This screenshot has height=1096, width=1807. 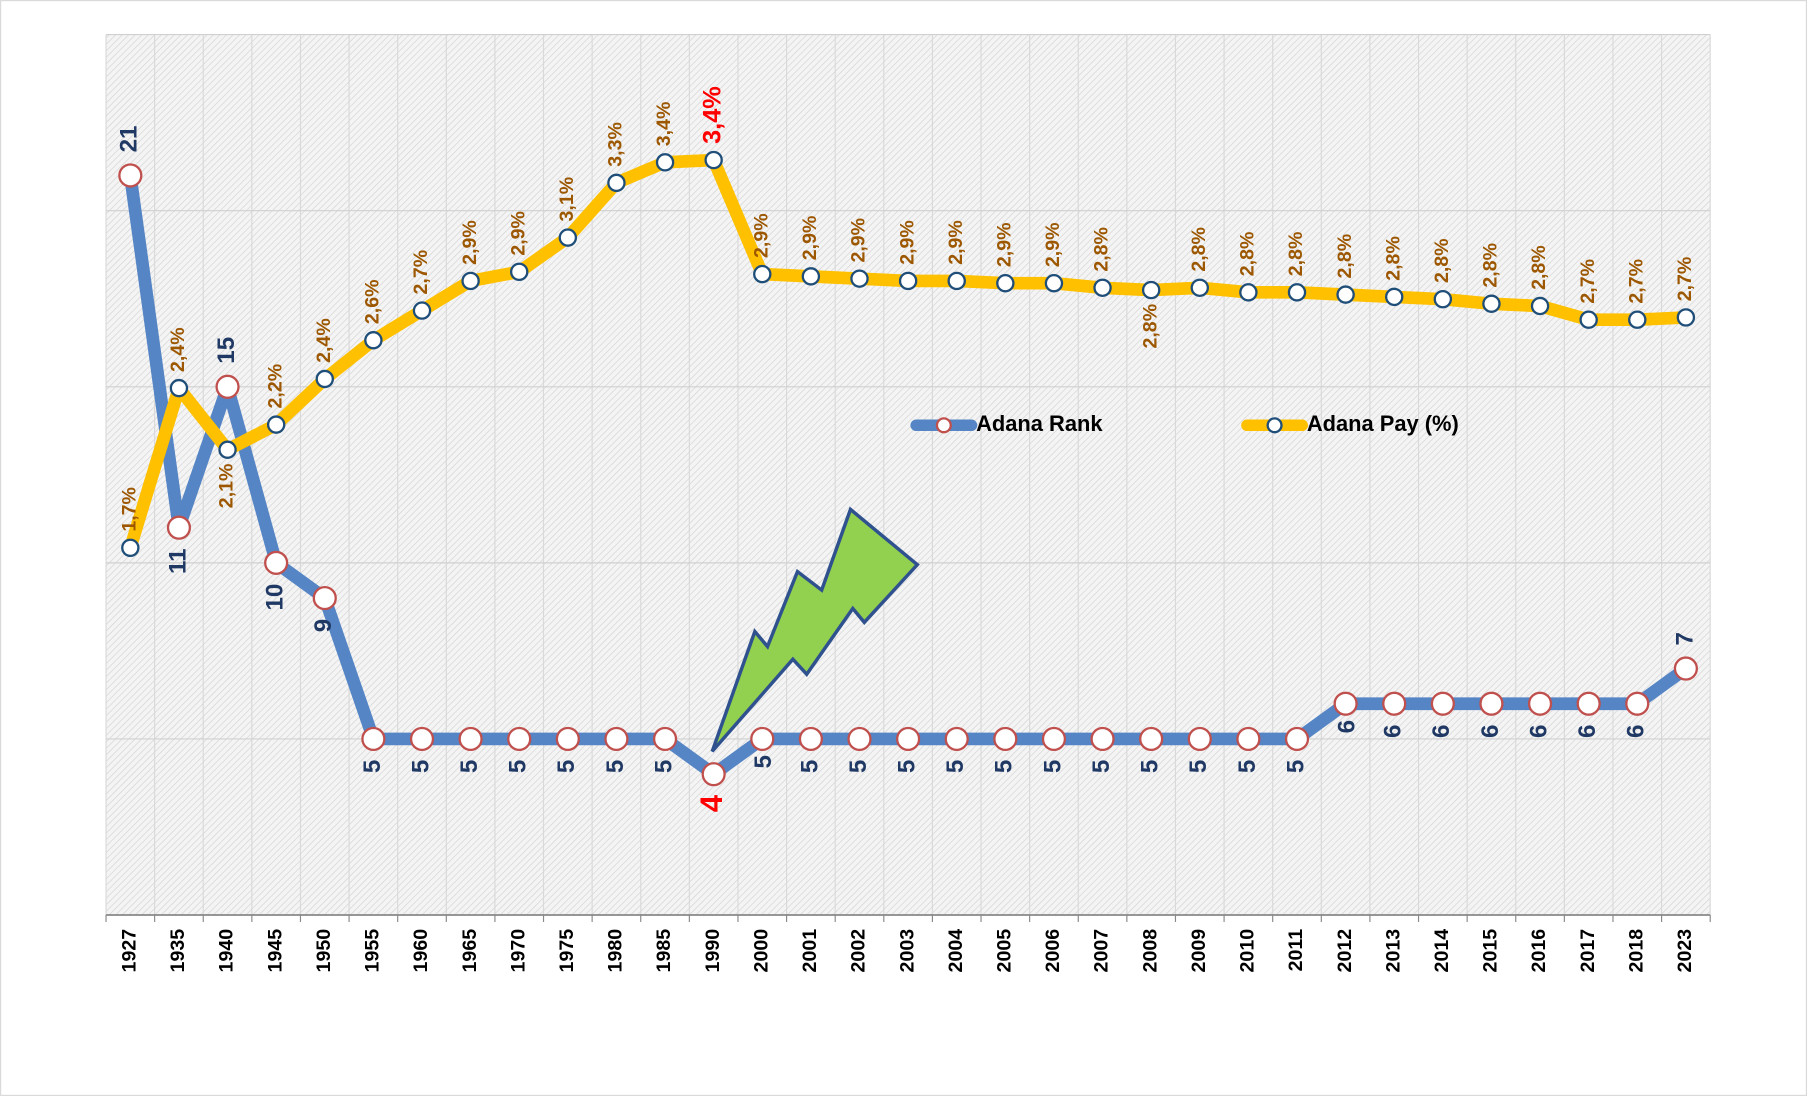 I want to click on x-tick-label: 1945, so click(x=275, y=951).